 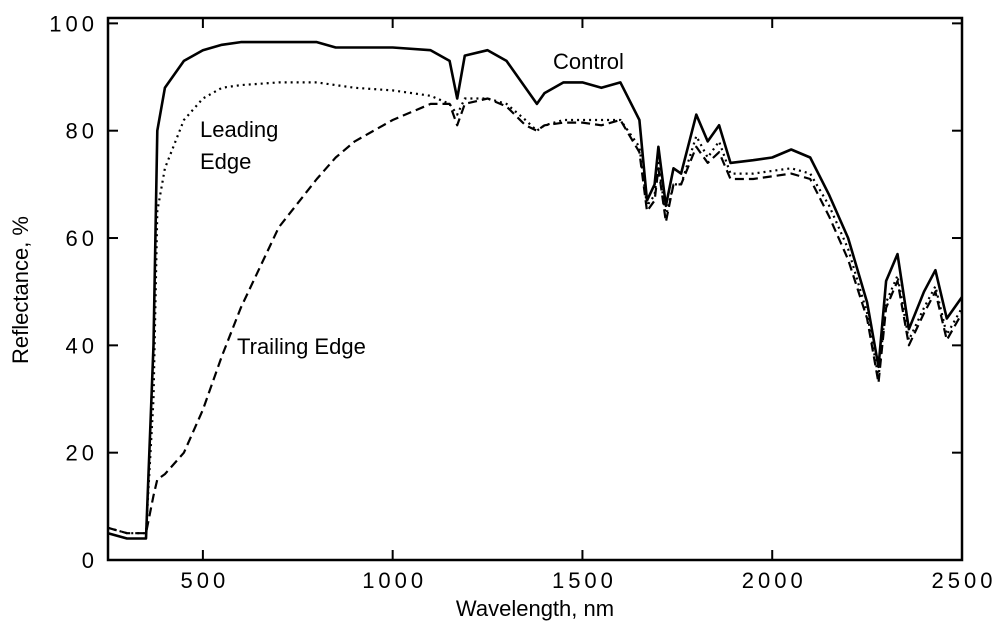 I want to click on y-tick-label: 20, so click(x=82, y=453).